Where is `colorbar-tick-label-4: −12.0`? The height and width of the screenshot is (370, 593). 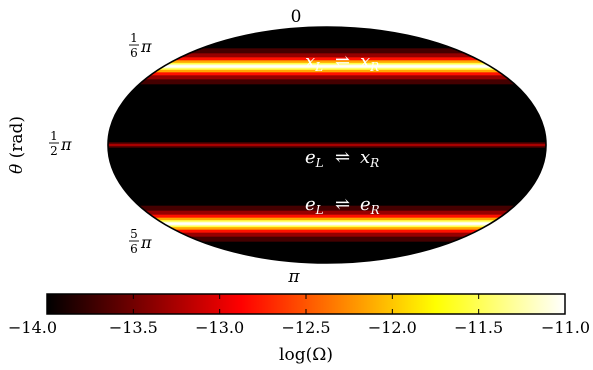 colorbar-tick-label-4: −12.0 is located at coordinates (392, 327).